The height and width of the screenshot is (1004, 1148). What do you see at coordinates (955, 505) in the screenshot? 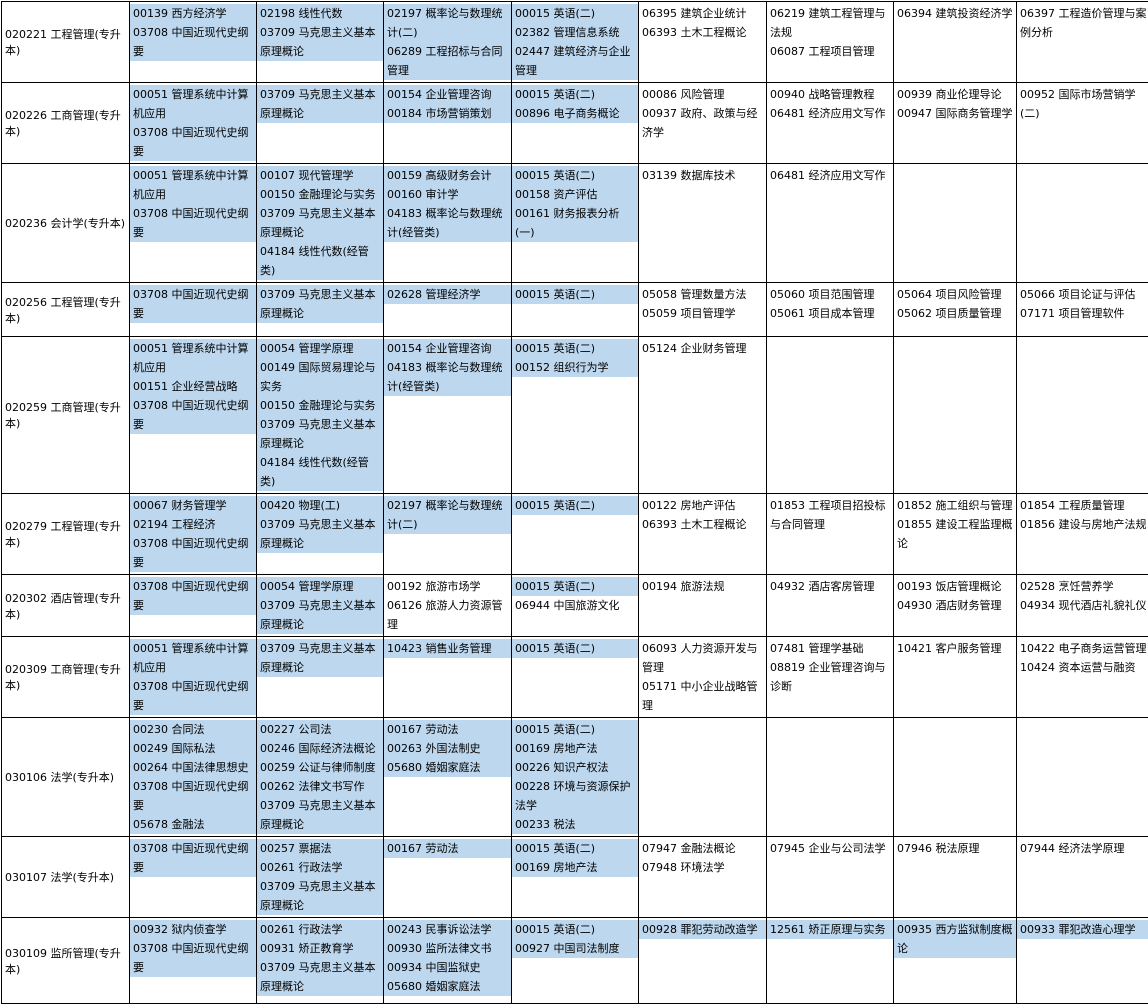
I see `course-item: 01852 施工组织与管理` at bounding box center [955, 505].